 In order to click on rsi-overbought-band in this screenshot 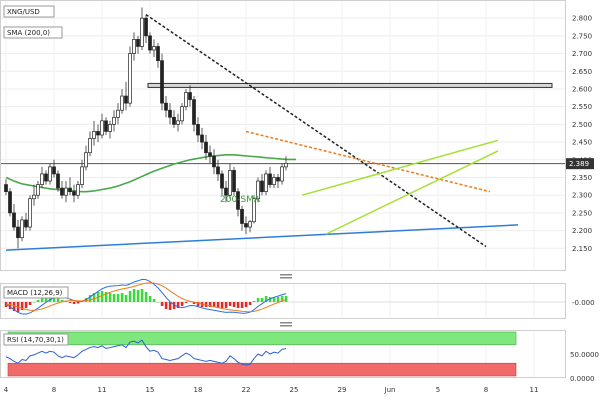, I will do `click(262, 338)`.